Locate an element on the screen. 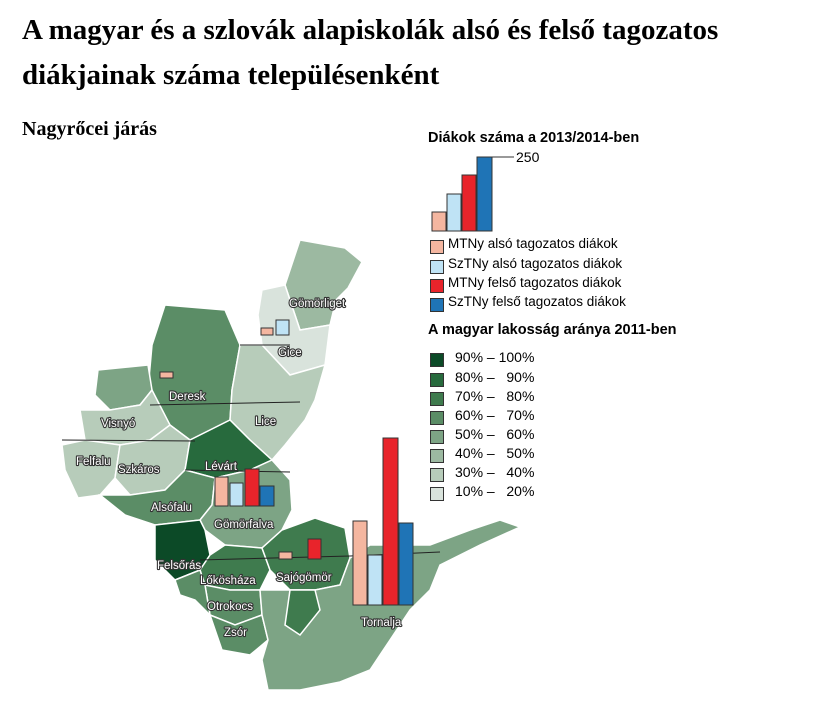 The image size is (815, 716). region-southwest is located at coordinates (193, 593).